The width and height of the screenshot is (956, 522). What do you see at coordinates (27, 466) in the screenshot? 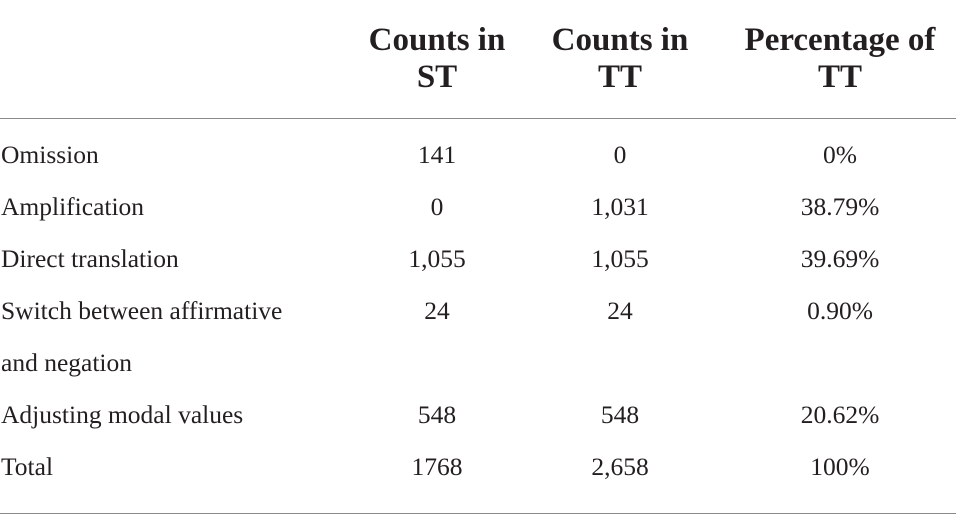
I see `row-label-text: Total` at bounding box center [27, 466].